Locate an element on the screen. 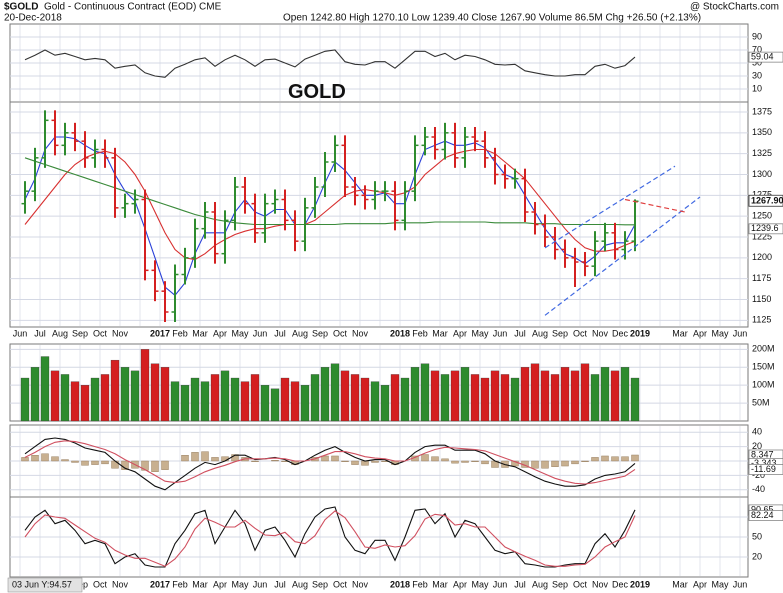 This screenshot has height=593, width=783. y-tick-label: -40 is located at coordinates (758, 489).